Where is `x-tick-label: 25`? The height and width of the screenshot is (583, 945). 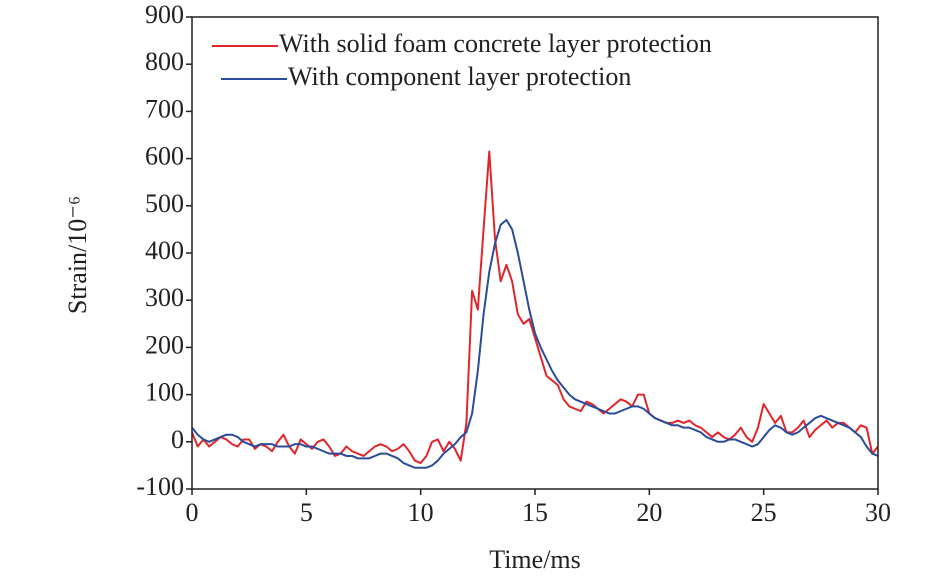
x-tick-label: 25 is located at coordinates (764, 512).